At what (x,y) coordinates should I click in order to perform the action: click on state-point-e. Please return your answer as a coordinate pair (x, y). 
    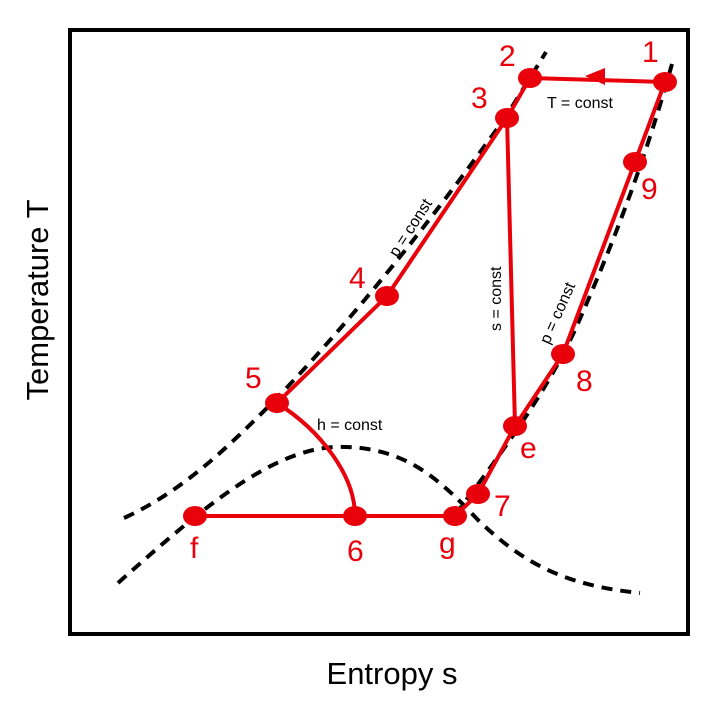
    Looking at the image, I should click on (515, 426).